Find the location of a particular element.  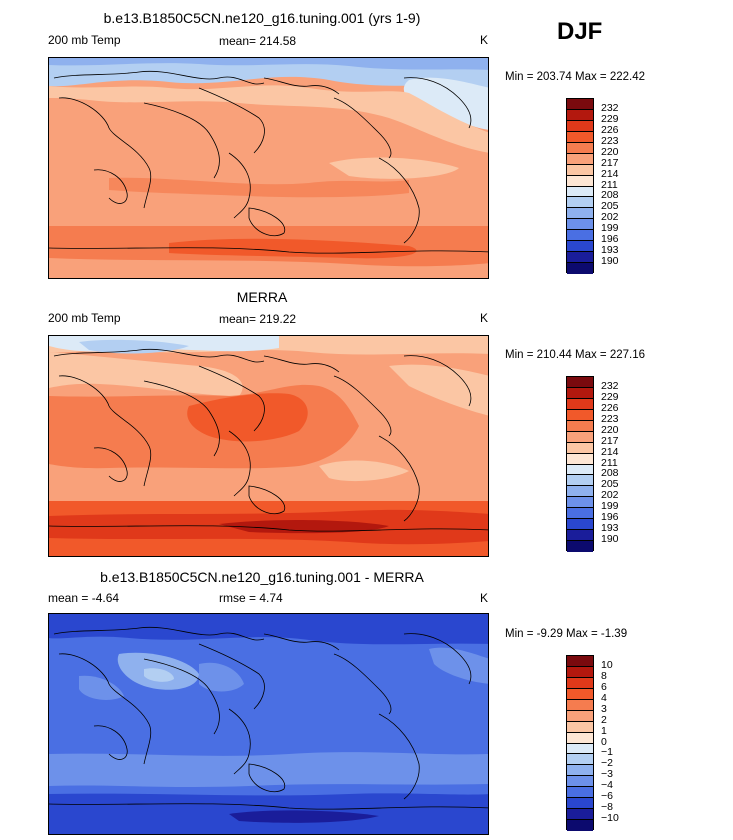

season-label: DJF is located at coordinates (580, 31).